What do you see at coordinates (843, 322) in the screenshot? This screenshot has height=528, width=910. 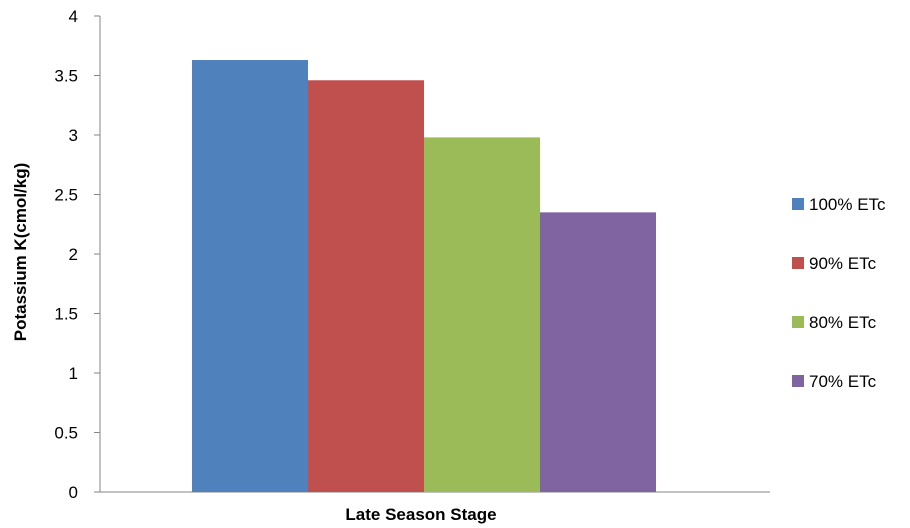 I see `legend-label: 80% ETc` at bounding box center [843, 322].